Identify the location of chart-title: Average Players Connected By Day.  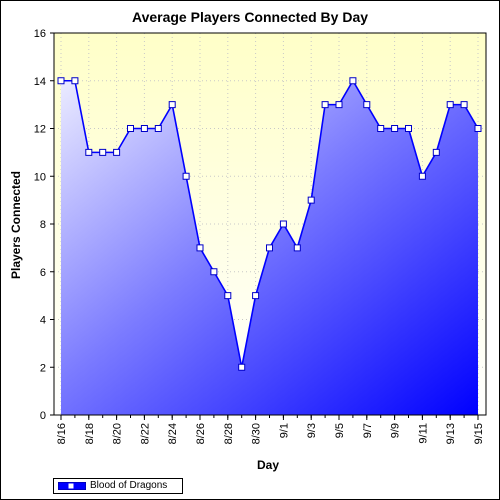
(250, 17).